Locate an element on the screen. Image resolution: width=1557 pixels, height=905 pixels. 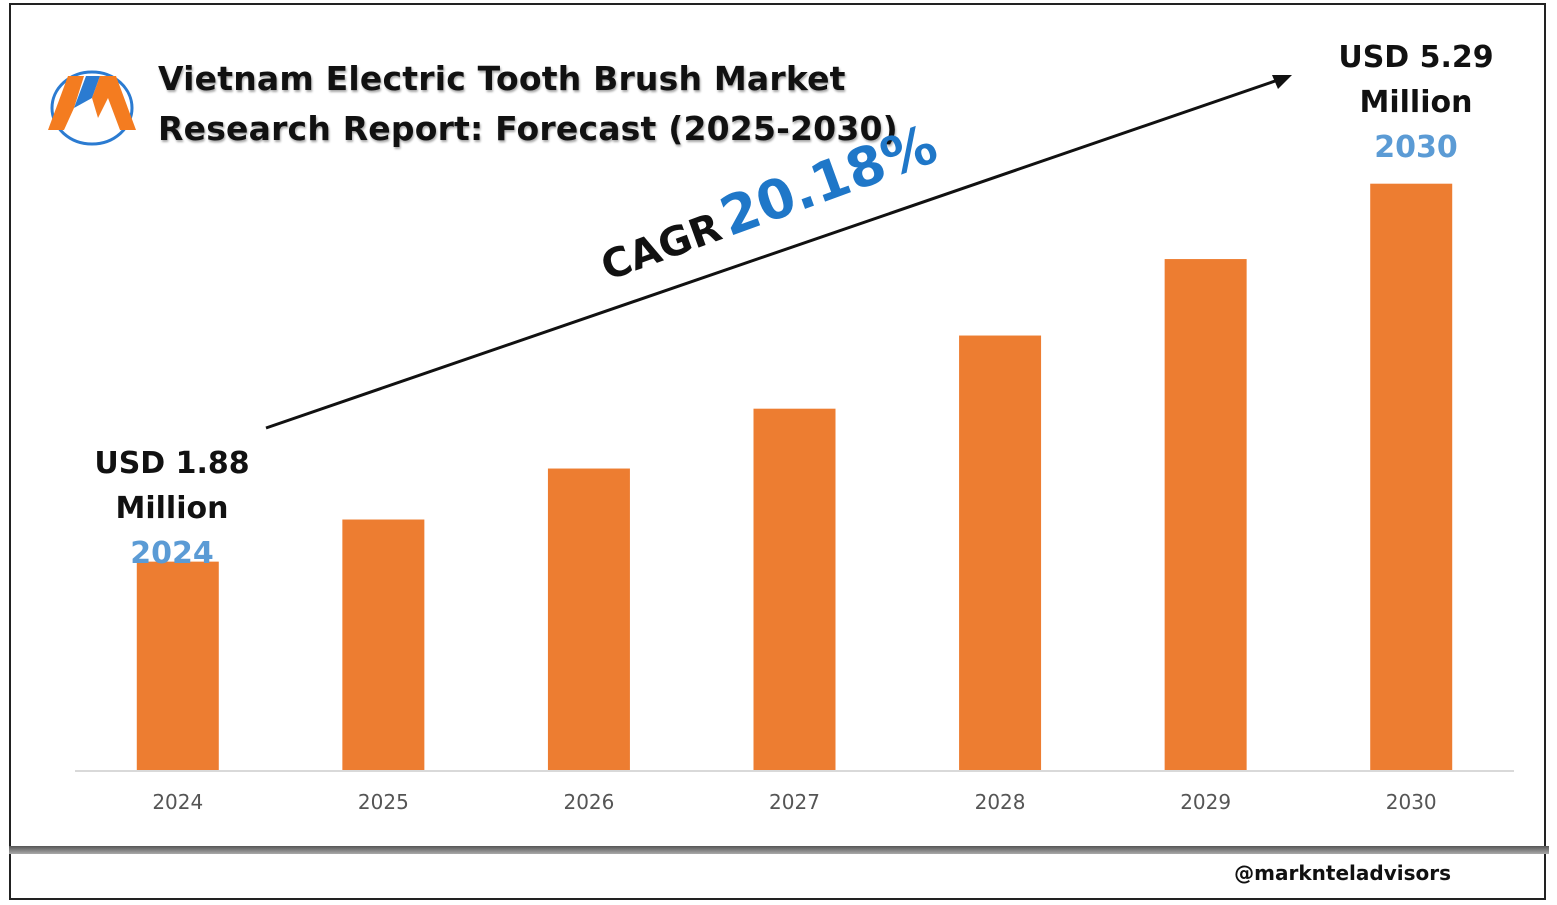
x-tick-label-2029: 2029 is located at coordinates (1205, 802).